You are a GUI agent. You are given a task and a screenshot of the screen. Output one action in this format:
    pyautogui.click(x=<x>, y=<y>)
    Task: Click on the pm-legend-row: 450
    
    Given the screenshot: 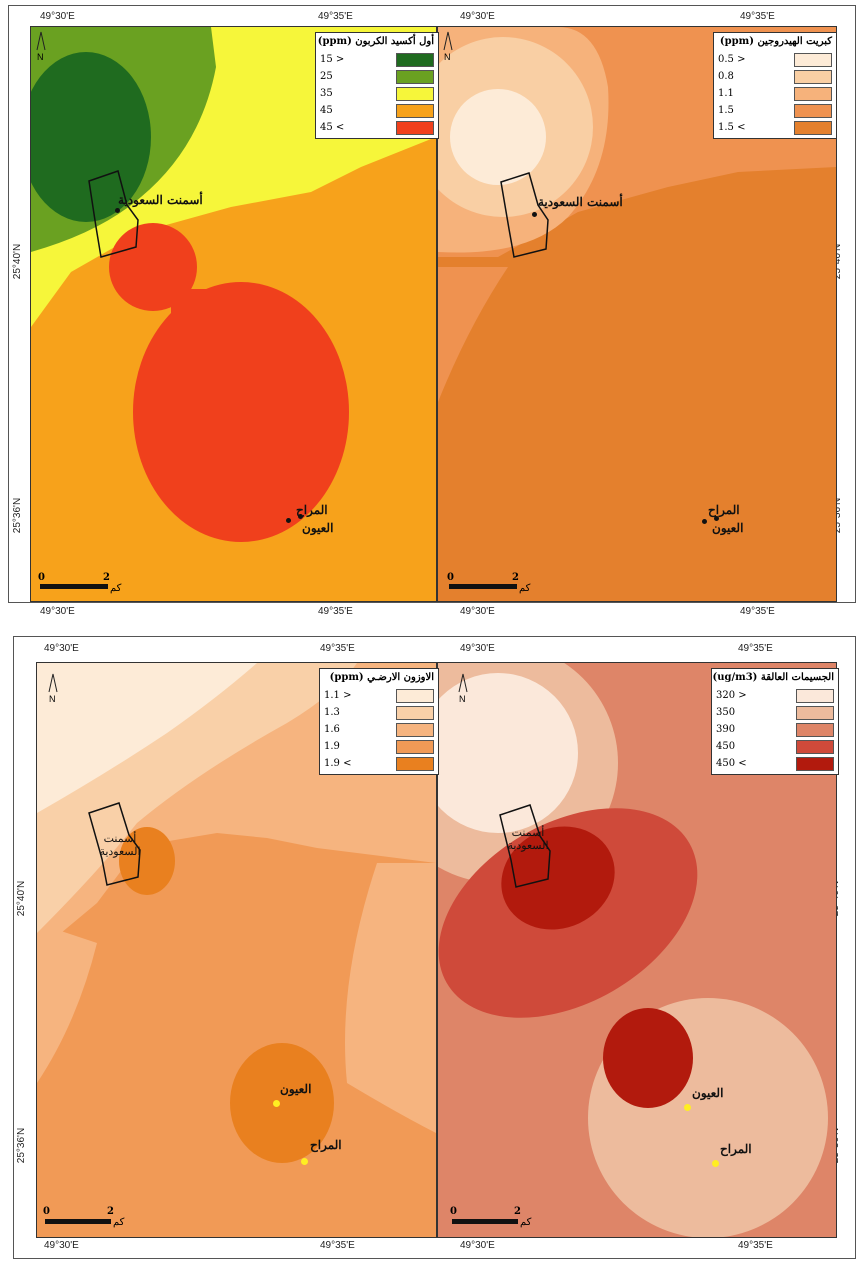 What is the action you would take?
    pyautogui.click(x=775, y=746)
    